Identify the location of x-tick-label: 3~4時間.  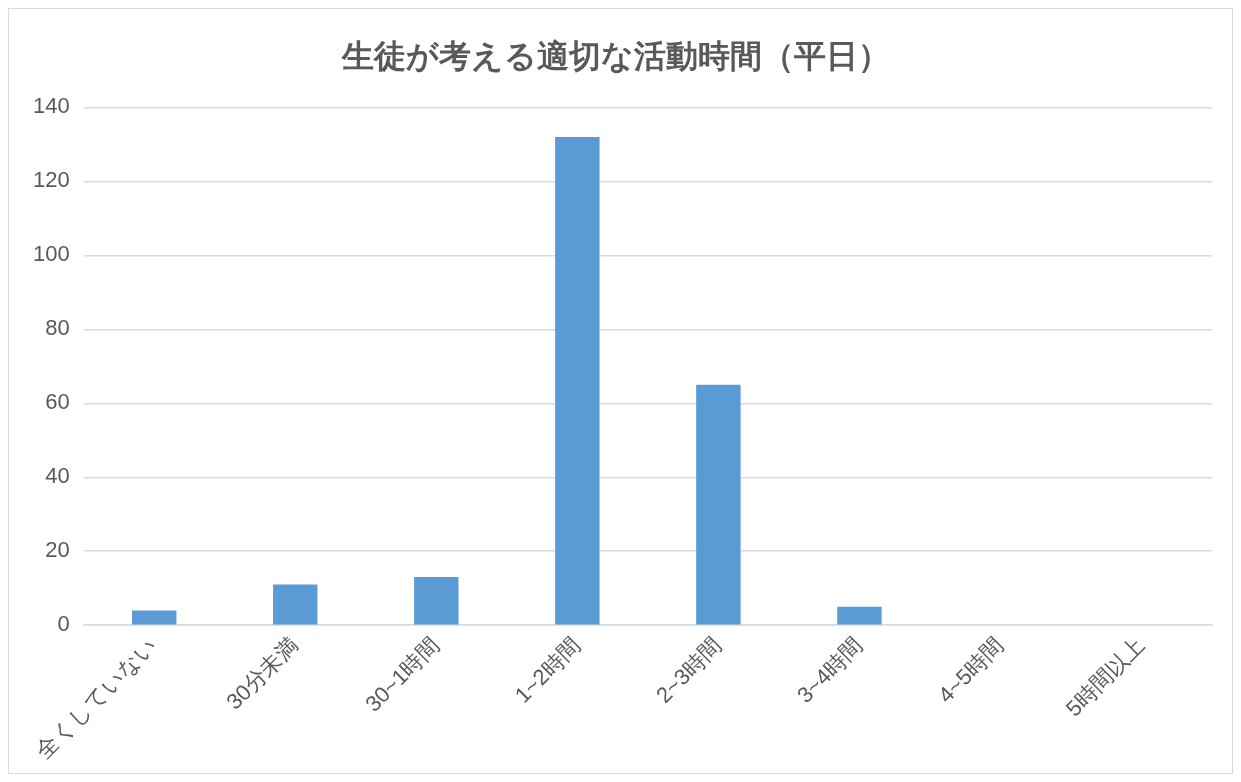
(830, 670).